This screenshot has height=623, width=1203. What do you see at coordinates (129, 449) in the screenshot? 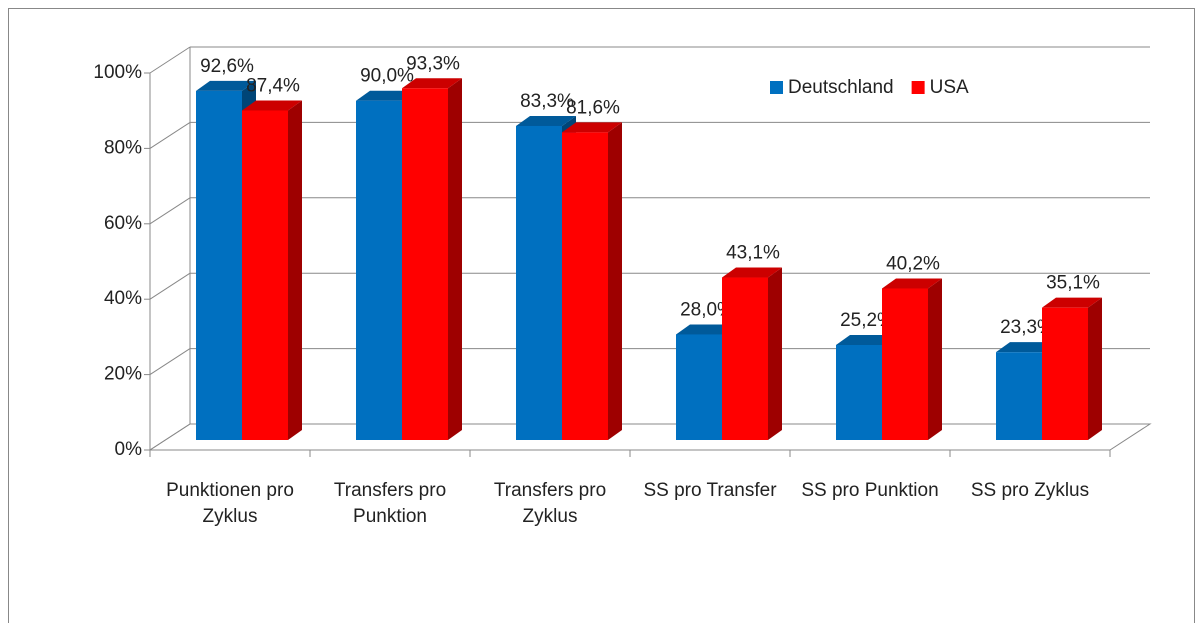
I see `y-tick-label: 0%` at bounding box center [129, 449].